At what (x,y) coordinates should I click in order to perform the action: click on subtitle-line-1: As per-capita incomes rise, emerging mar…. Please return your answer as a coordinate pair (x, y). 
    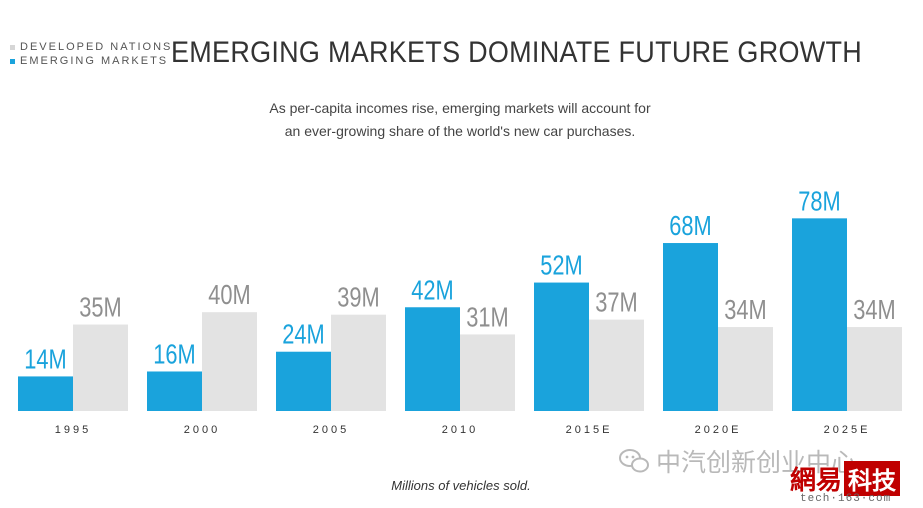
    Looking at the image, I should click on (460, 108).